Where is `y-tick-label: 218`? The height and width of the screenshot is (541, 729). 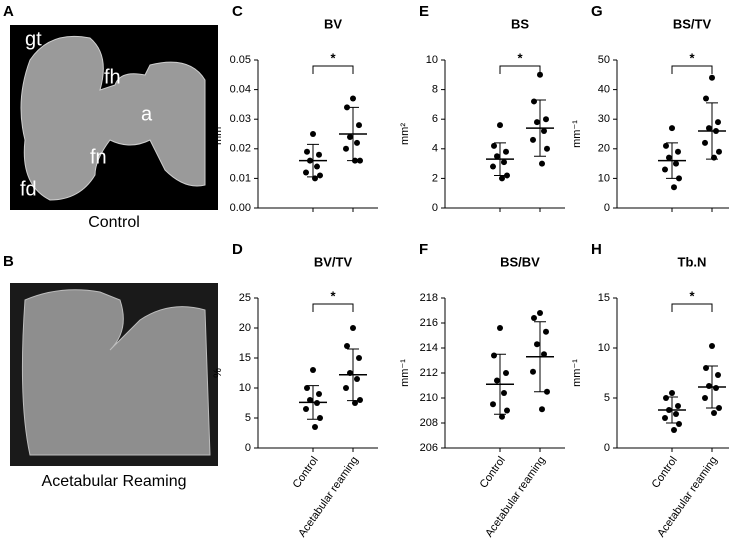 y-tick-label: 218 is located at coordinates (429, 298).